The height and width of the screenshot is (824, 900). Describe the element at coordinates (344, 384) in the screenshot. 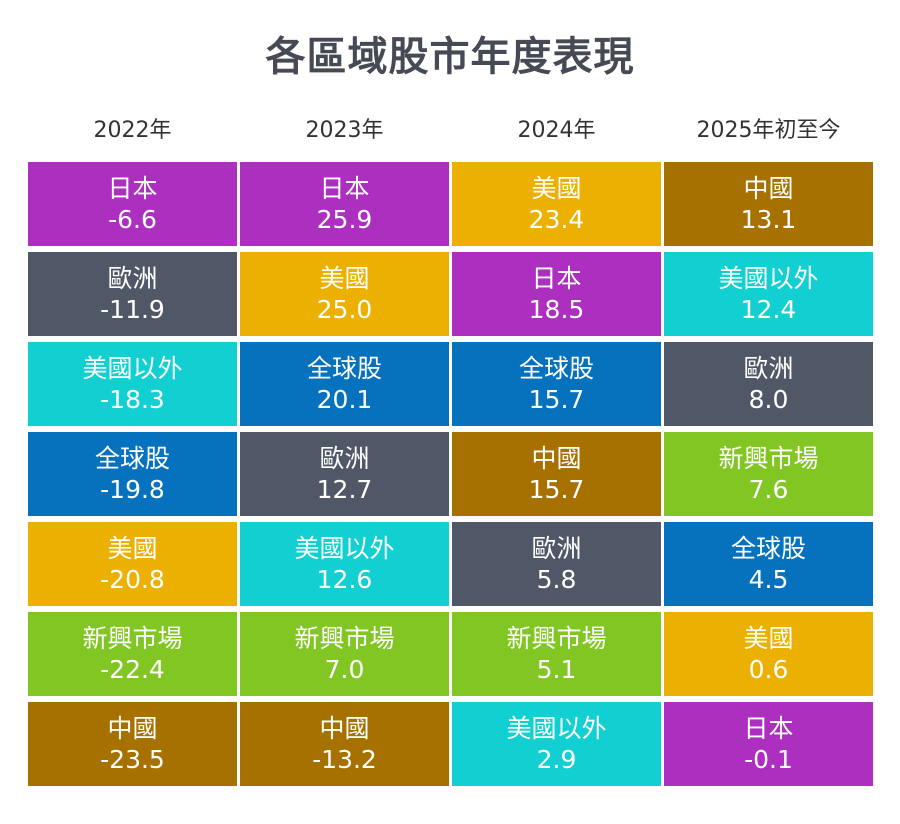

I see `table-cell: 全球股 20.1` at that location.